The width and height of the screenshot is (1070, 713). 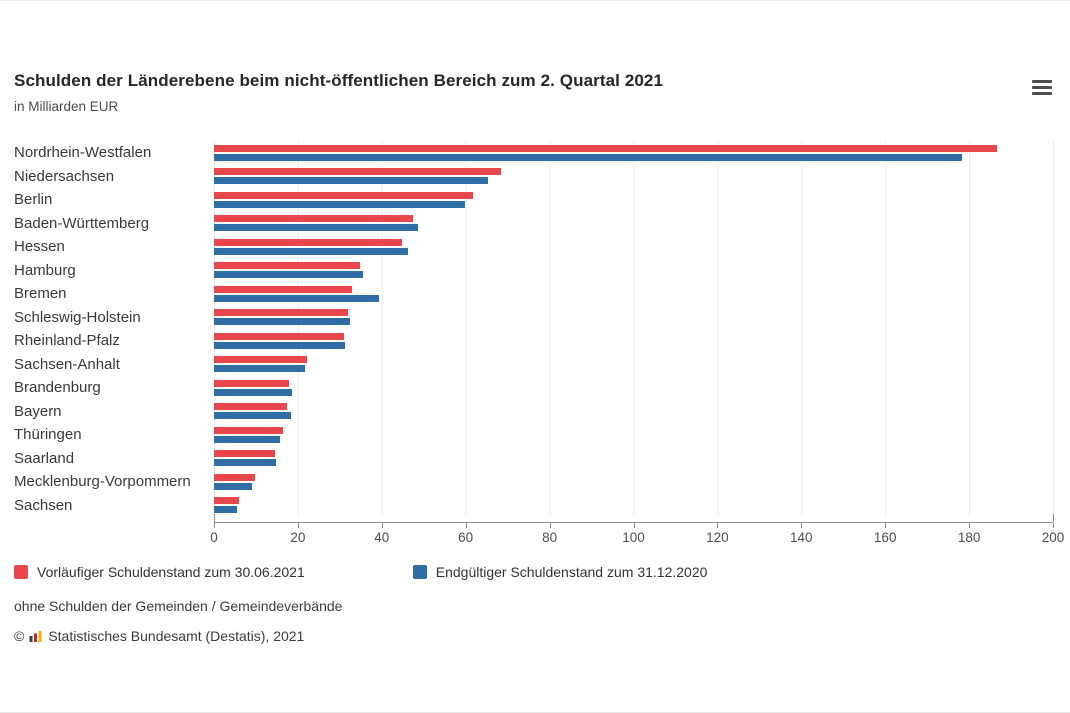 What do you see at coordinates (67, 341) in the screenshot?
I see `category-label: Rheinland-Pfalz` at bounding box center [67, 341].